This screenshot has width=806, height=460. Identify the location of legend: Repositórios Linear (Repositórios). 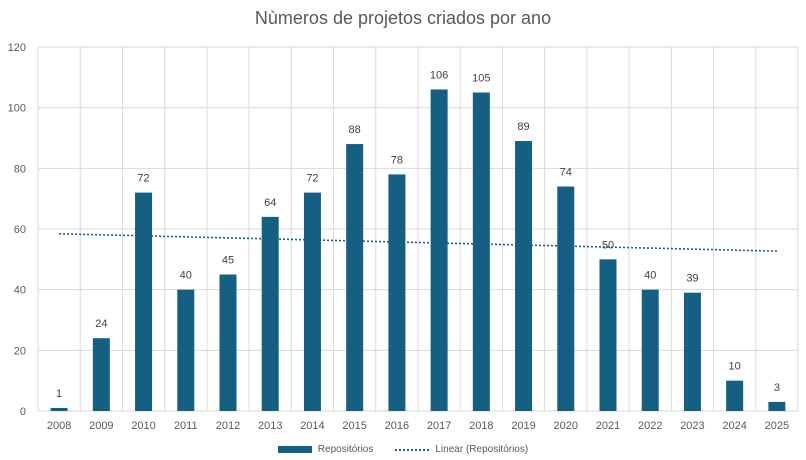
(403, 449).